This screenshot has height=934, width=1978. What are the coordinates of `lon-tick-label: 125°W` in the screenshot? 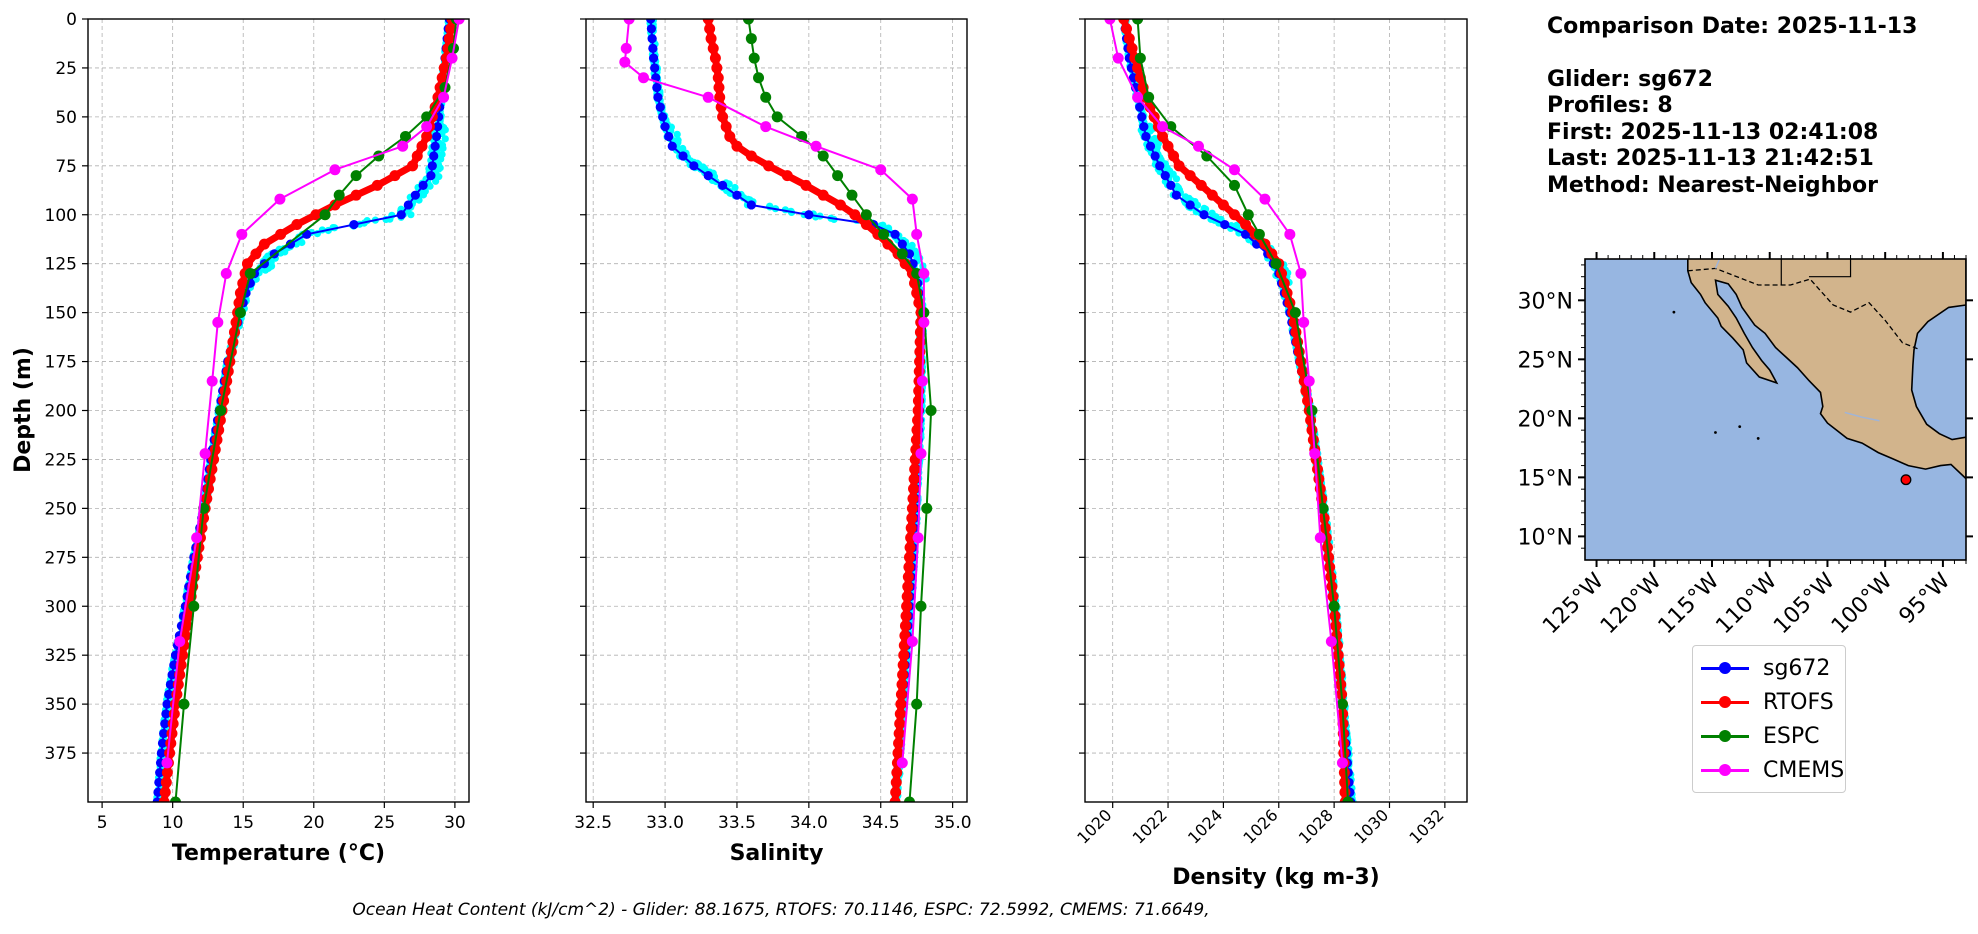 It's located at (1573, 603).